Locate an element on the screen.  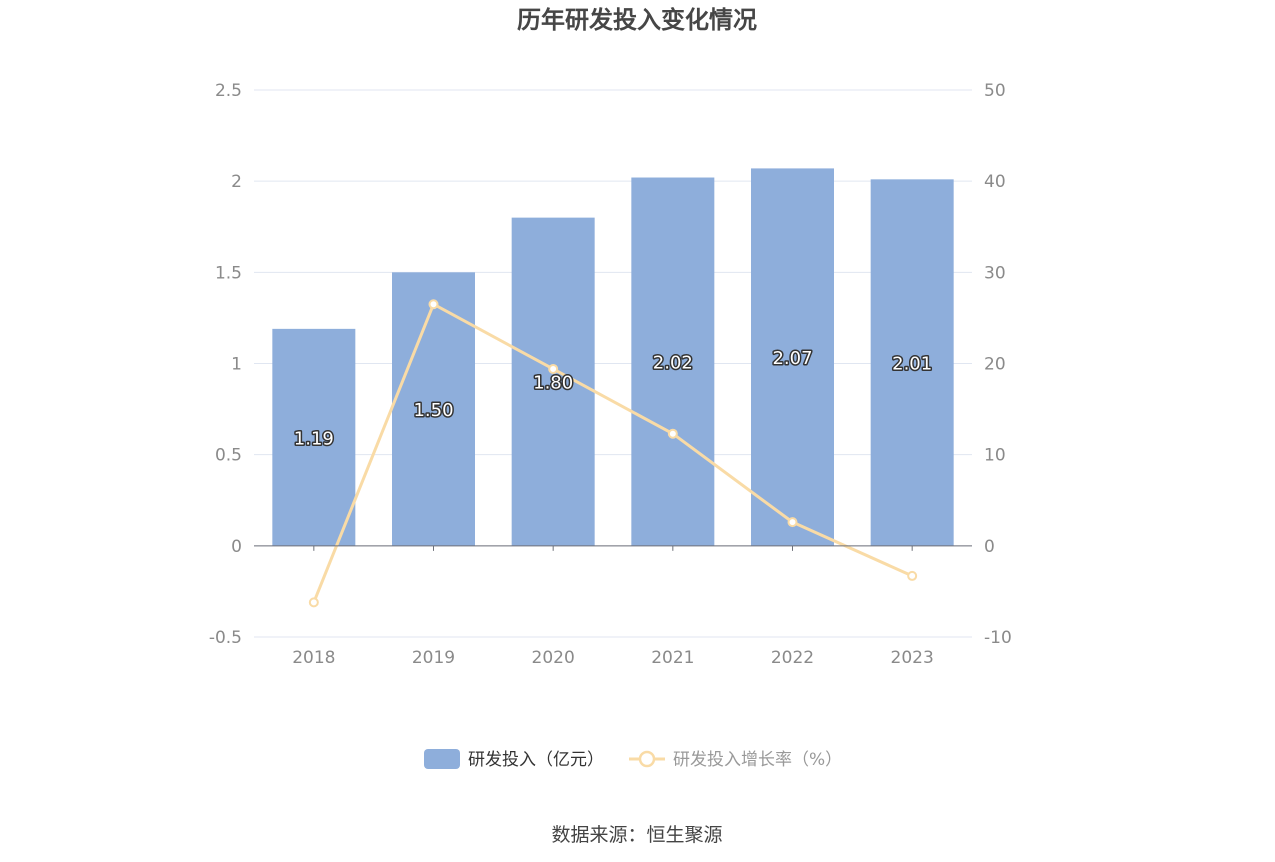
x-tick-label: 2018 is located at coordinates (313, 658).